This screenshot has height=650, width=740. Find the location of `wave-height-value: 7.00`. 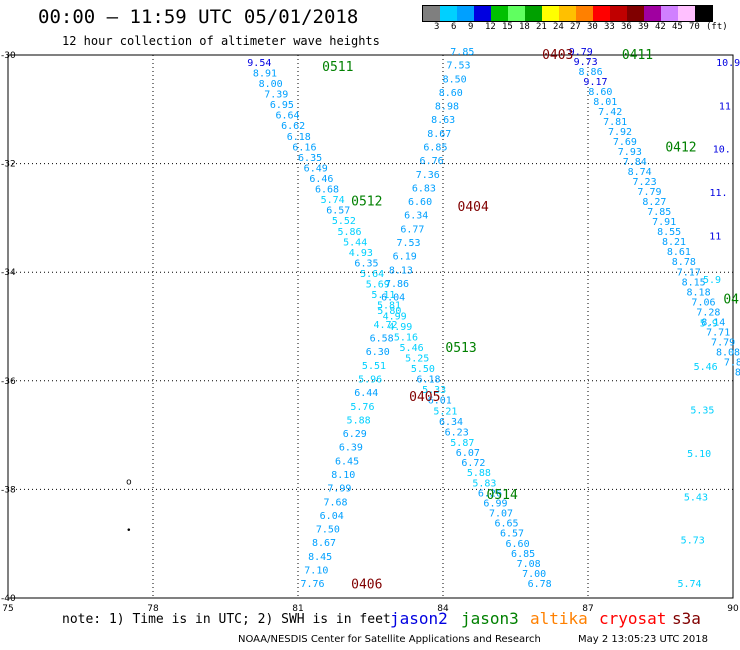

wave-height-value: 7.00 is located at coordinates (534, 574).